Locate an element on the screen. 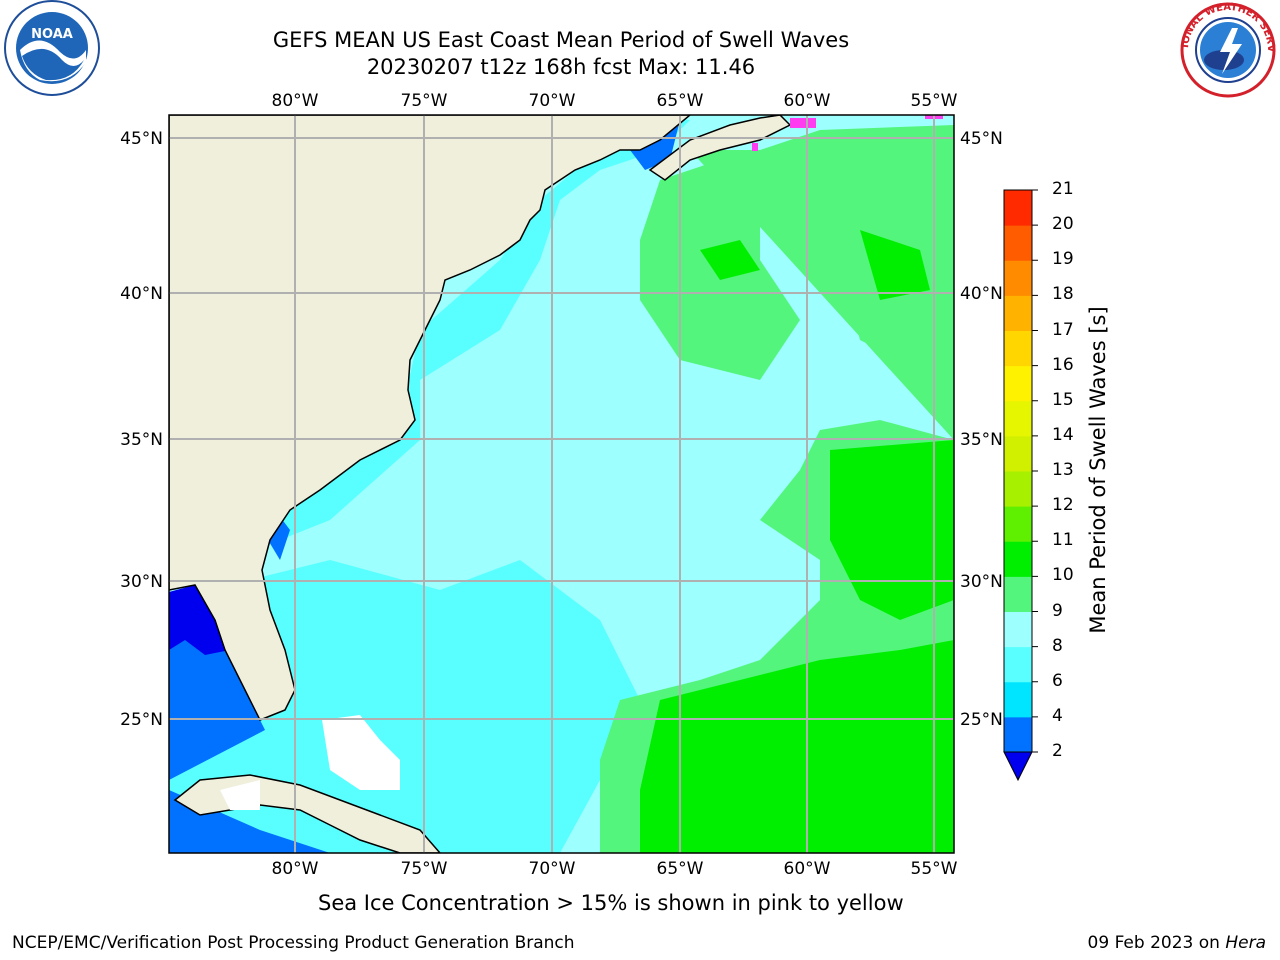 The height and width of the screenshot is (960, 1280). lat-label-right: 35°N is located at coordinates (981, 440).